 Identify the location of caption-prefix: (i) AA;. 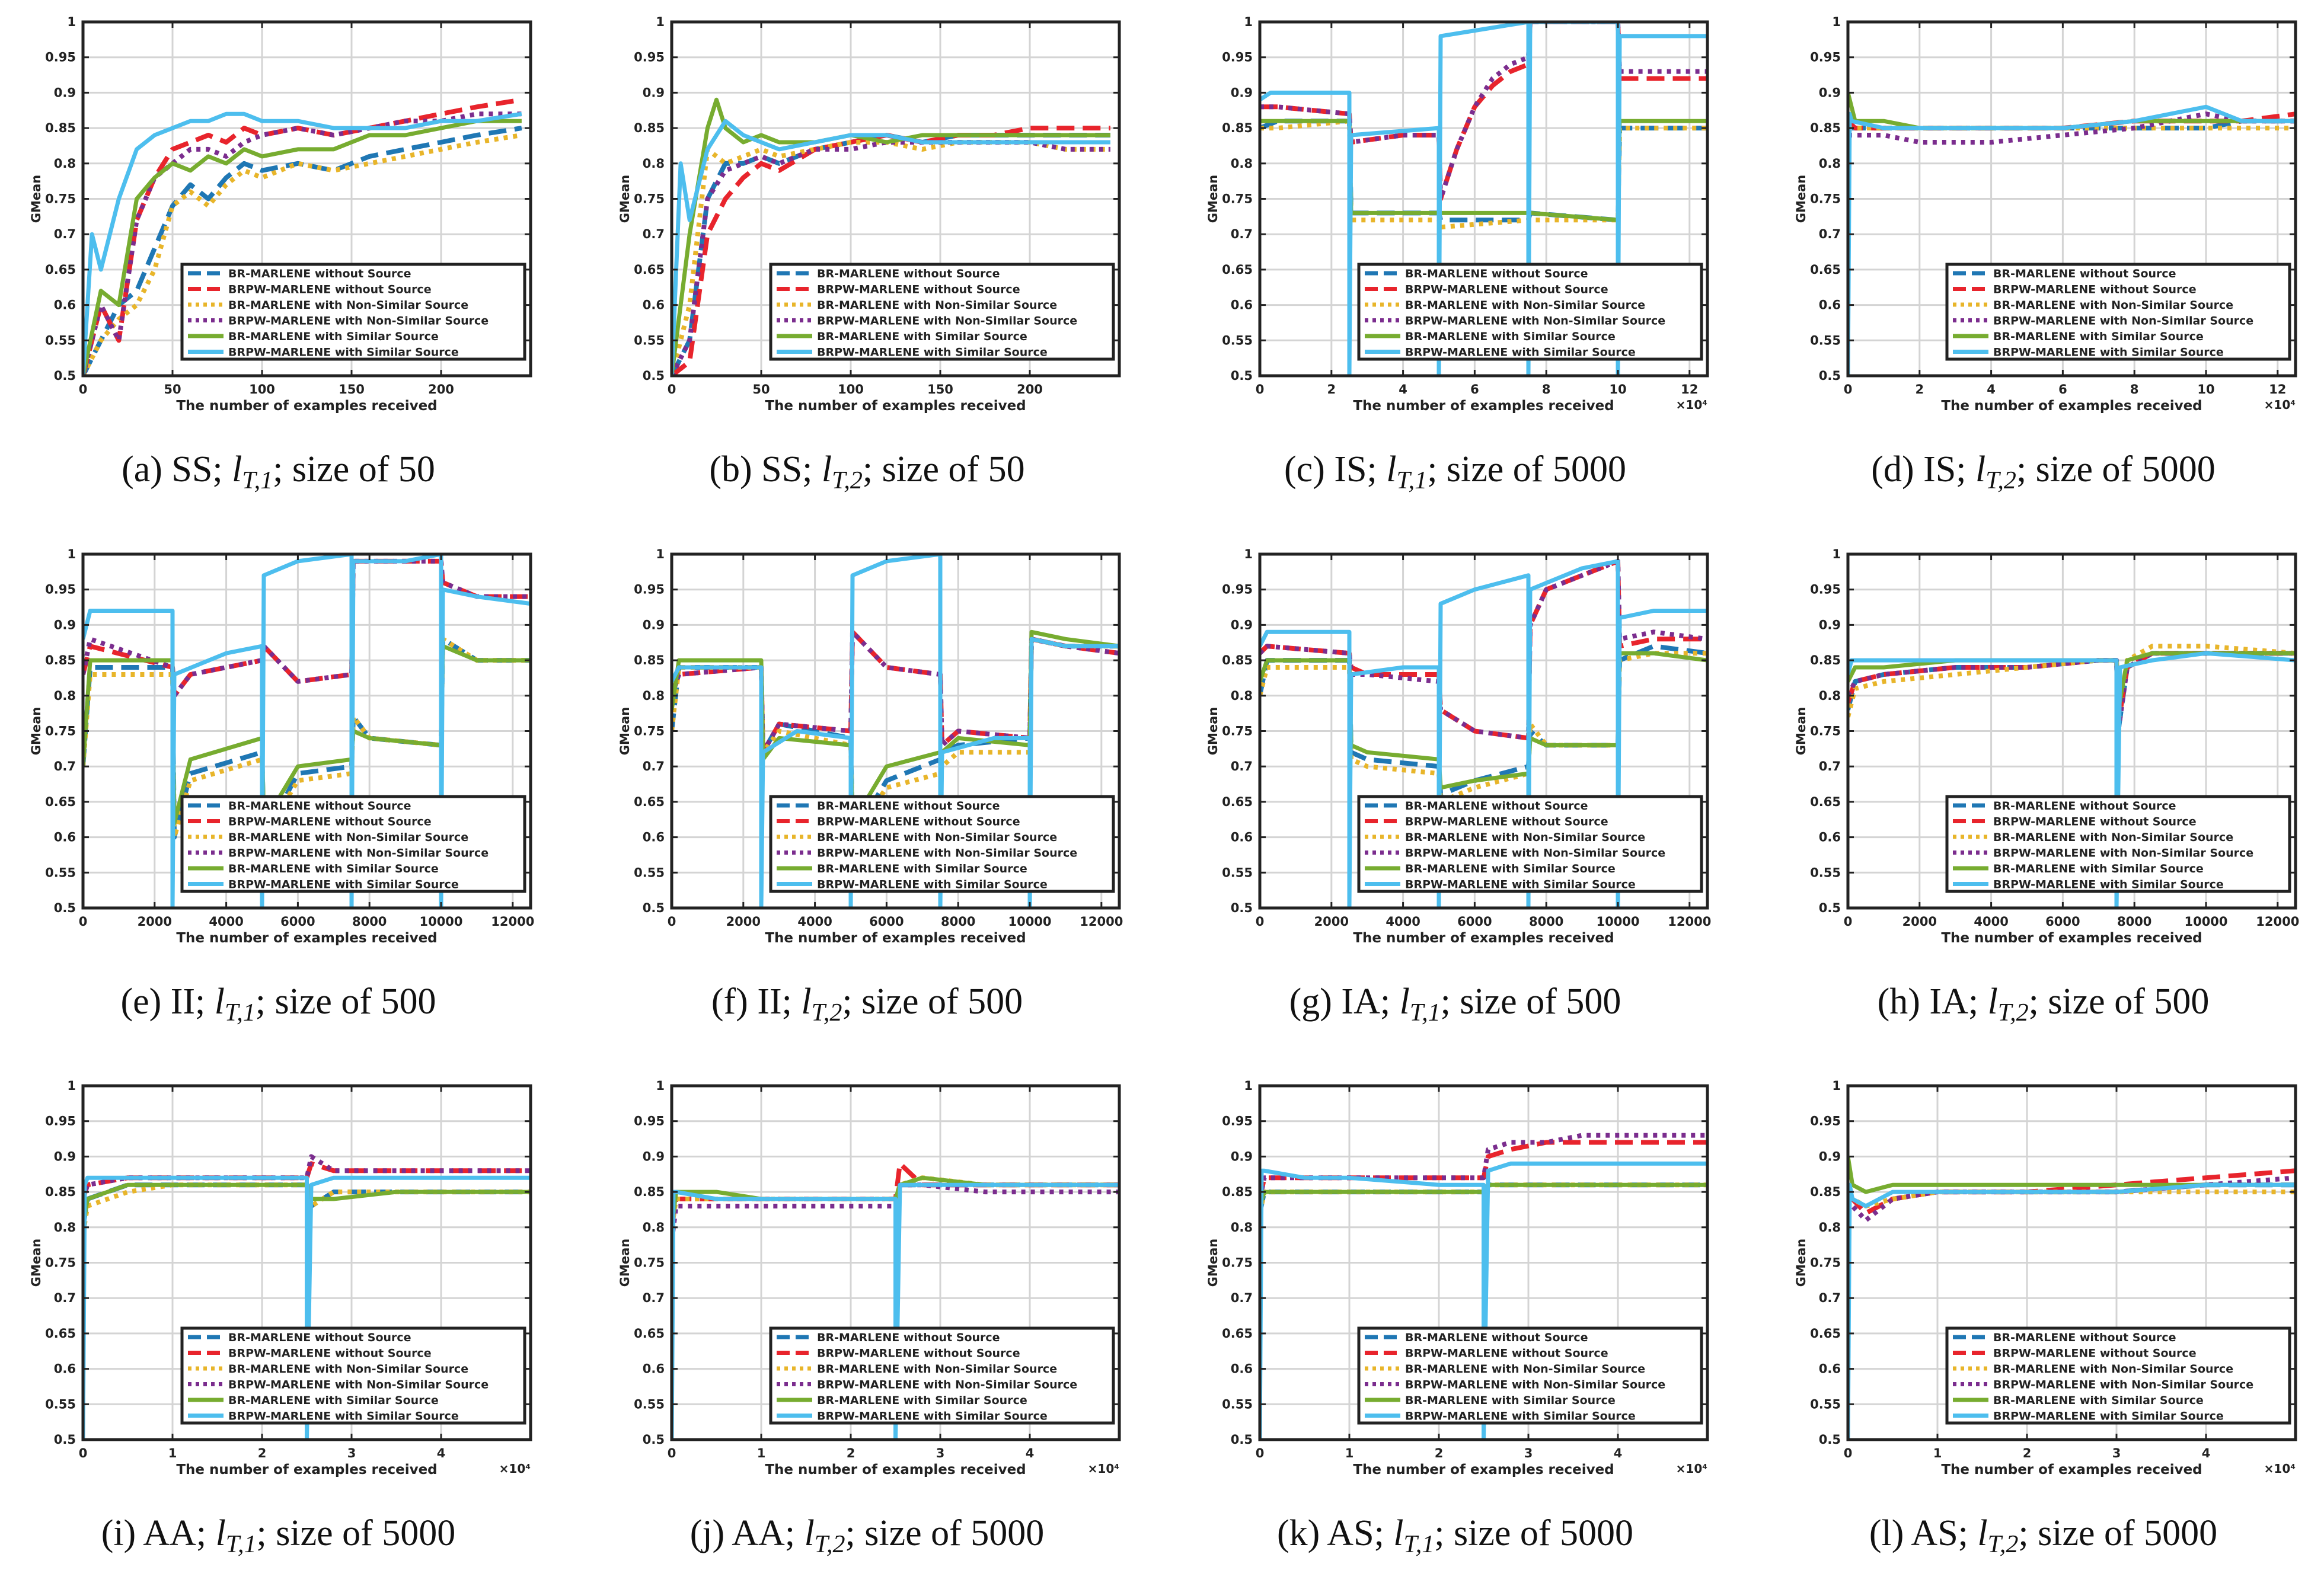
(158, 1533).